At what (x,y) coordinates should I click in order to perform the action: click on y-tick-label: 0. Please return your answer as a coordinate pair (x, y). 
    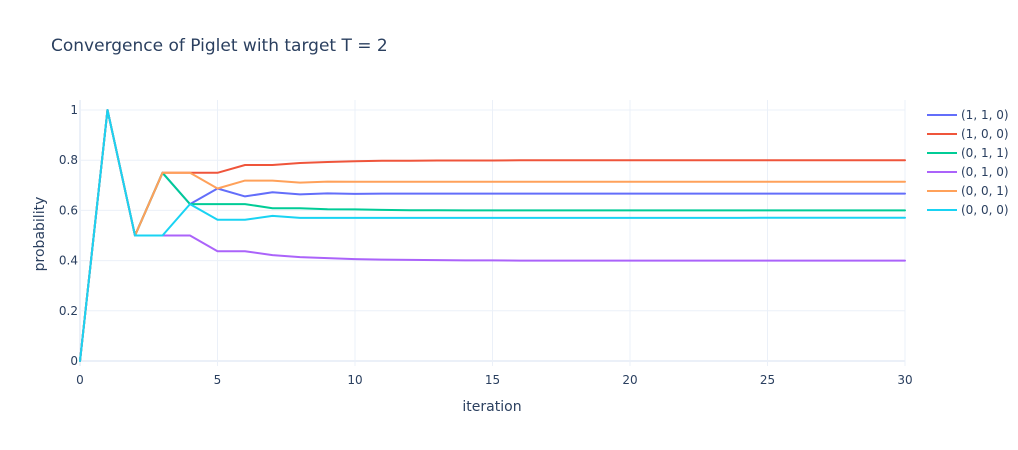
    Looking at the image, I should click on (74, 361).